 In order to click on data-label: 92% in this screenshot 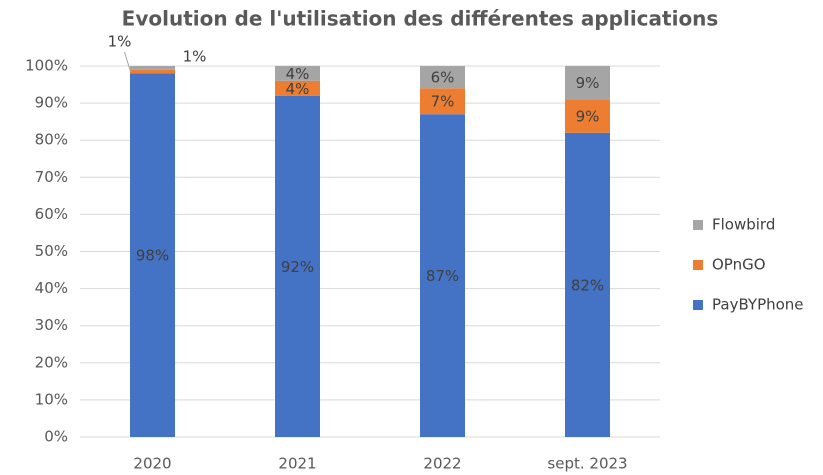, I will do `click(297, 267)`.